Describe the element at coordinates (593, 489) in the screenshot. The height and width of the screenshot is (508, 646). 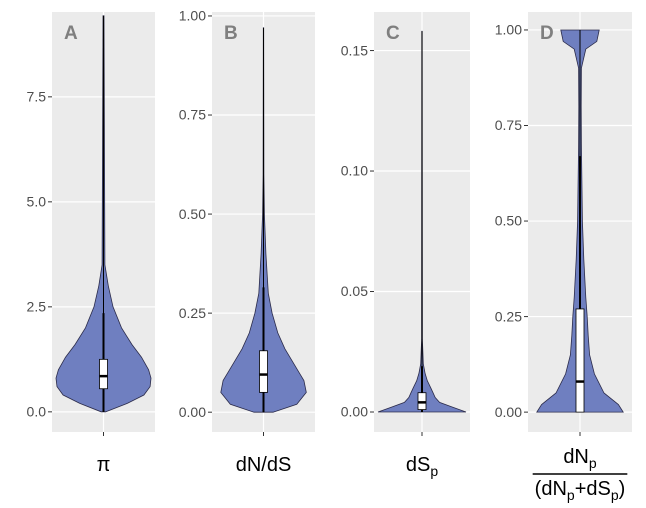
I see `label-text: +dS` at that location.